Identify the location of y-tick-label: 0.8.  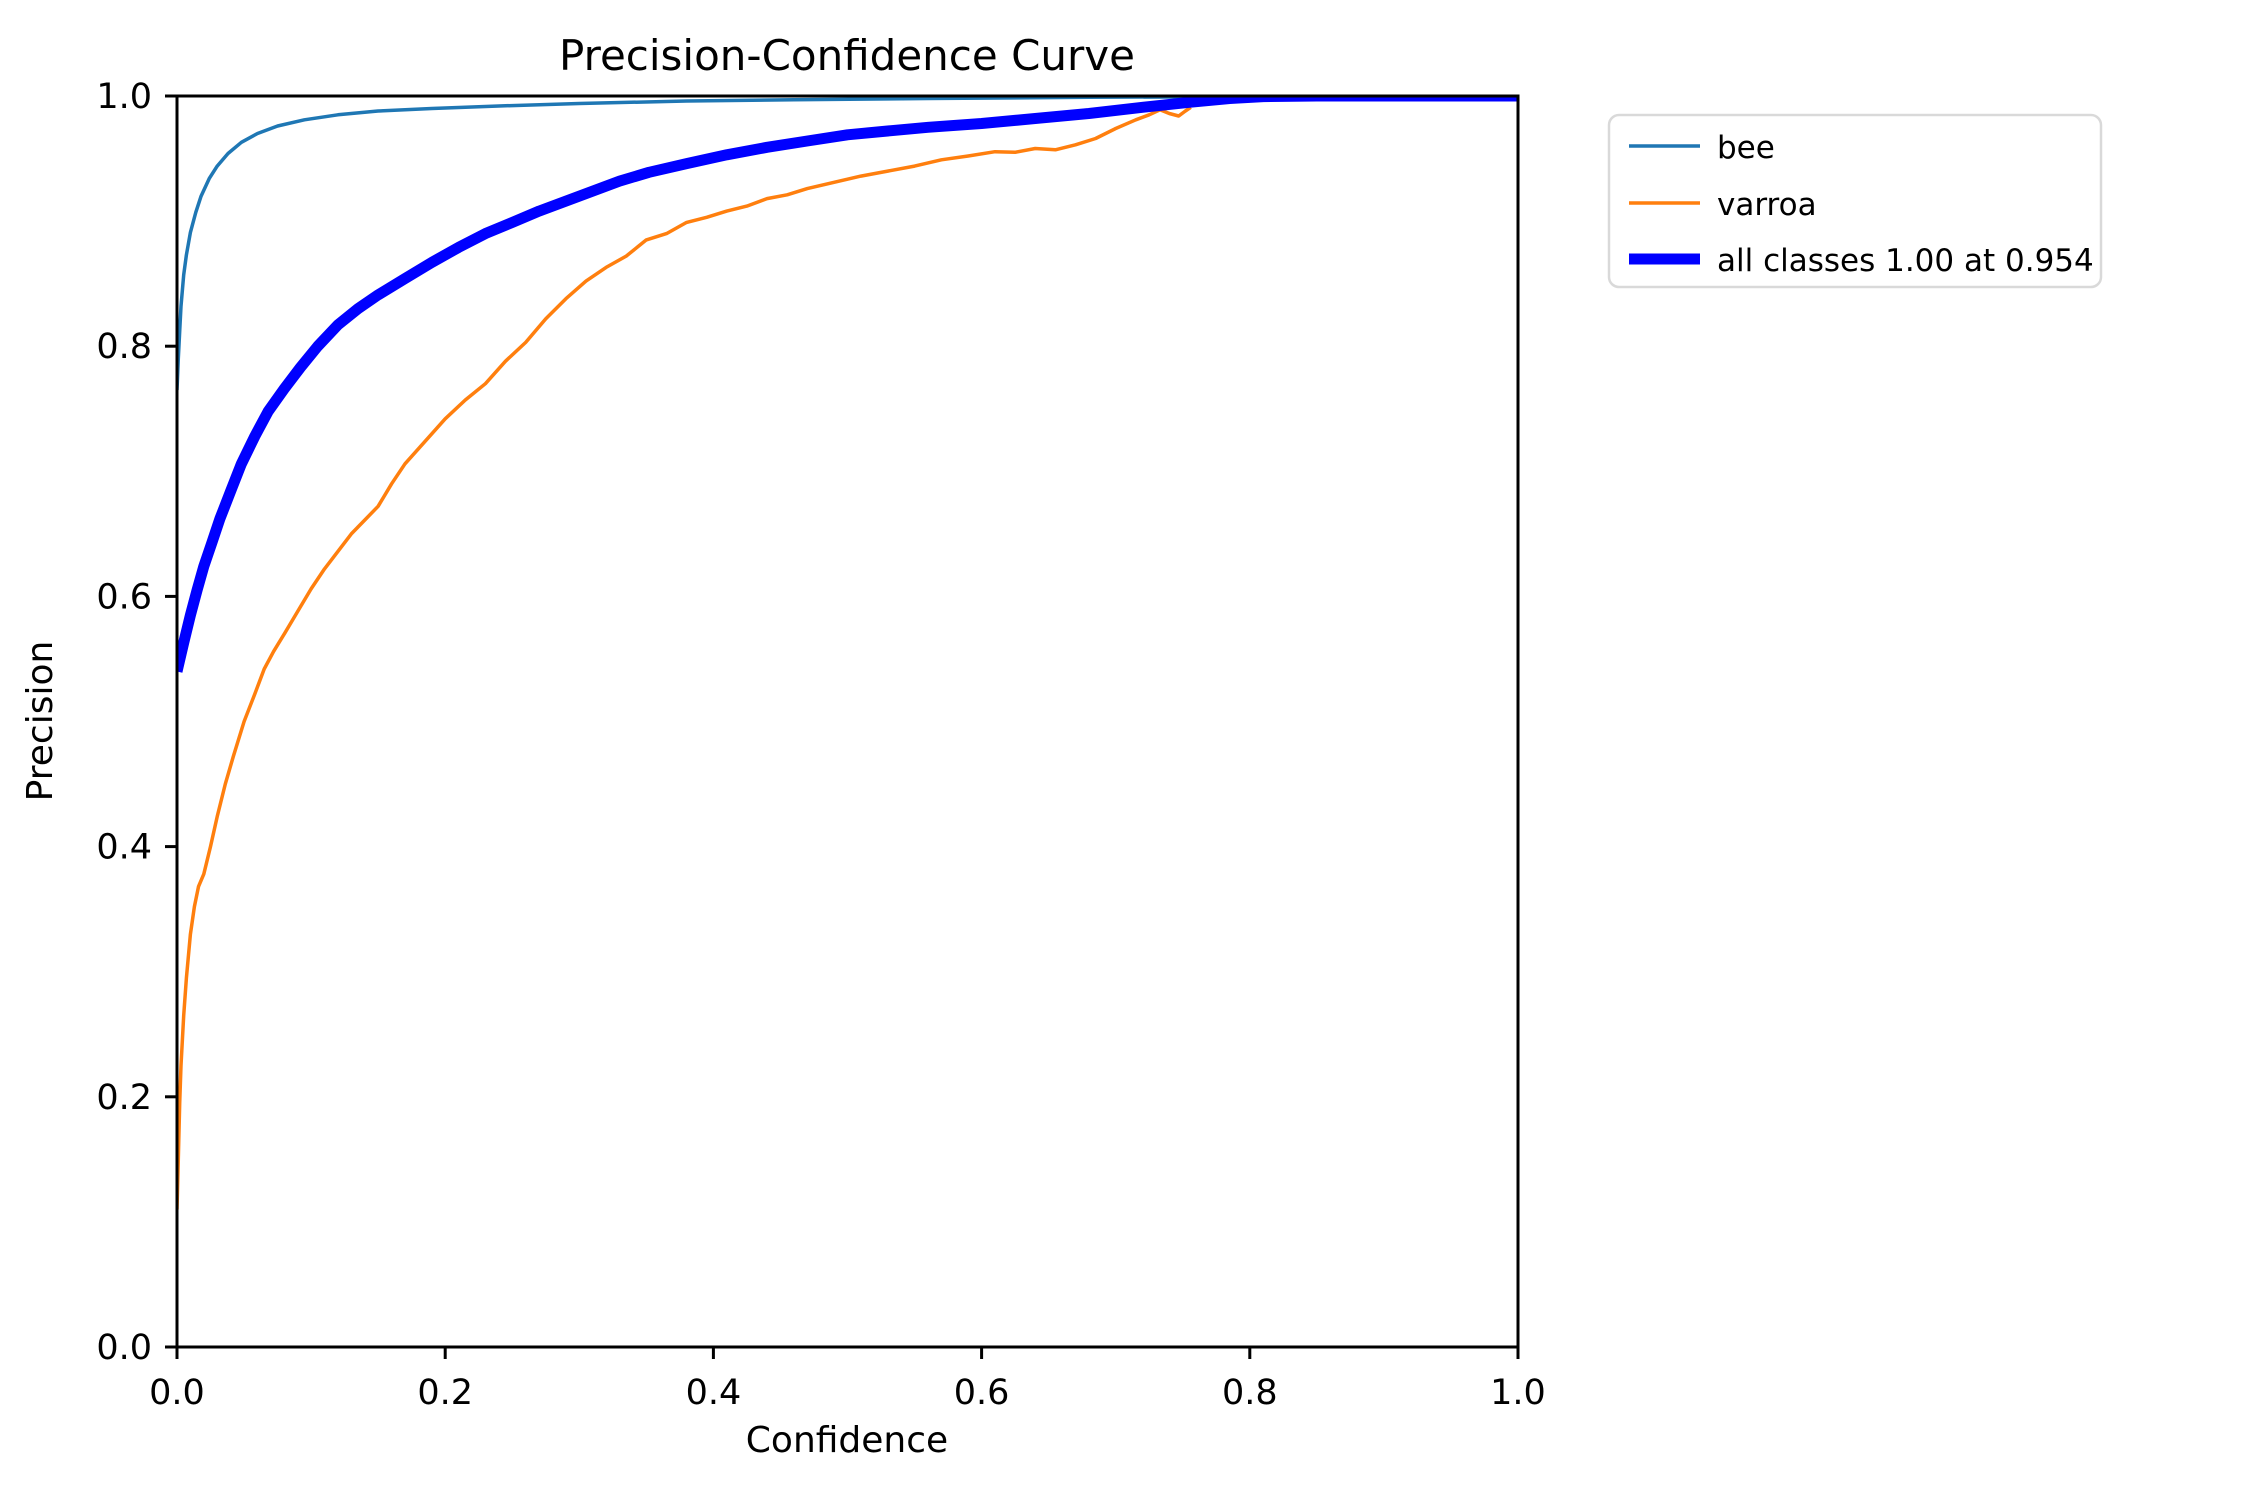
(124, 347).